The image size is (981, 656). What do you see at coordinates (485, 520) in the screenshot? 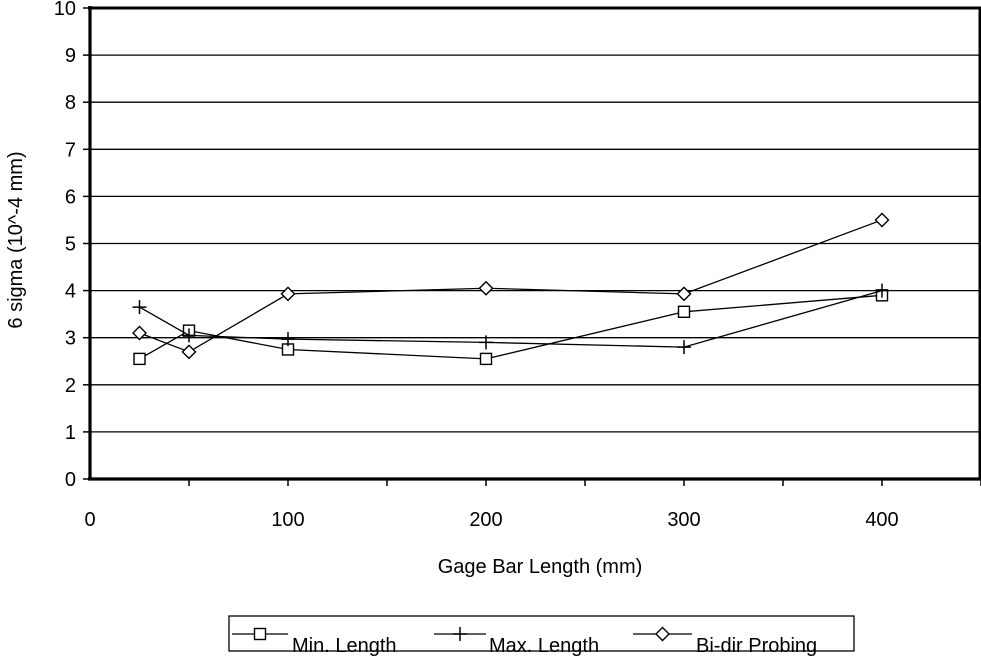
I see `x-tick-label: 200` at bounding box center [485, 520].